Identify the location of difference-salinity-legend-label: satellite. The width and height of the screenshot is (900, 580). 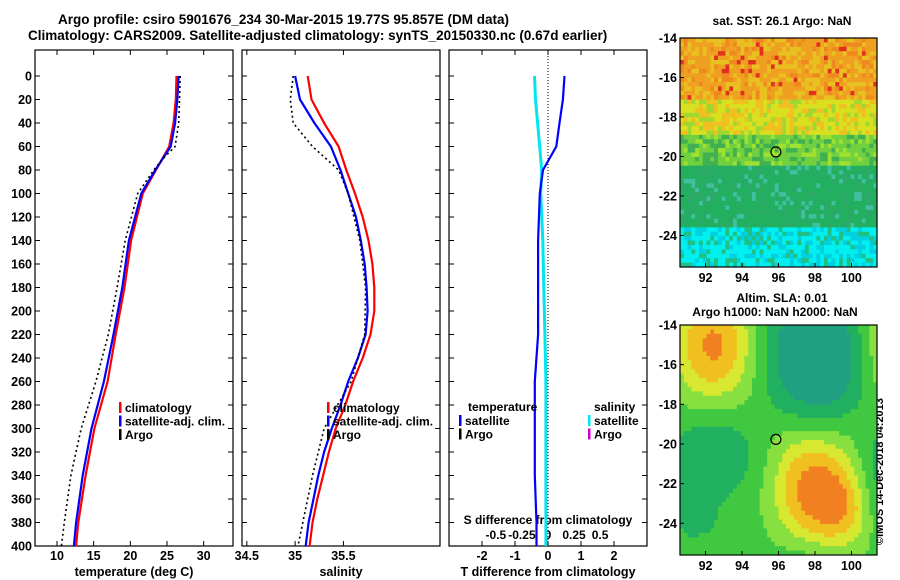
(616, 421).